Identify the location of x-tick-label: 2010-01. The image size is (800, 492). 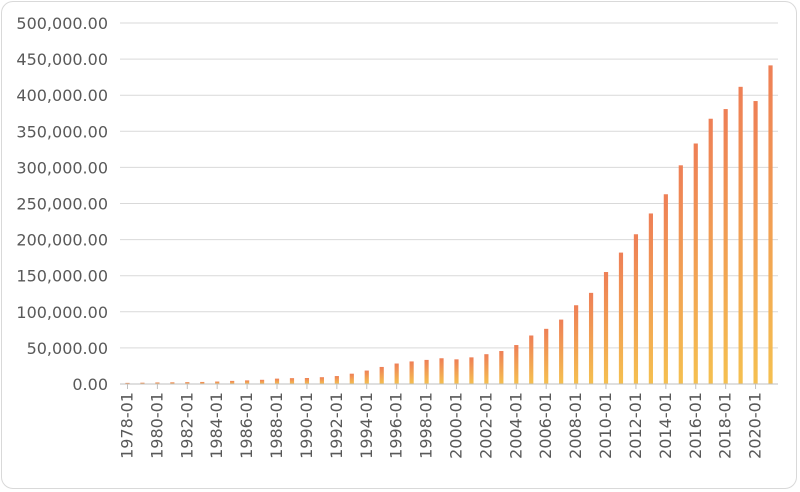
(605, 425).